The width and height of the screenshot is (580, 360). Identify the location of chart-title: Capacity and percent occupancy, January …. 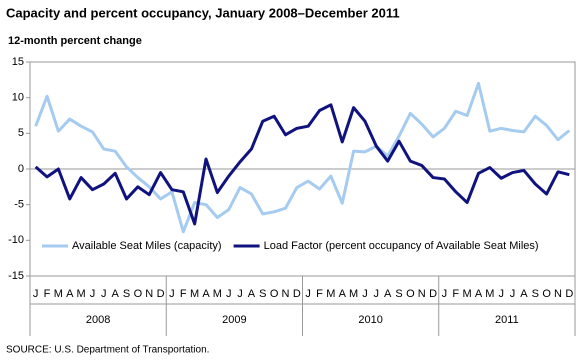
(203, 12).